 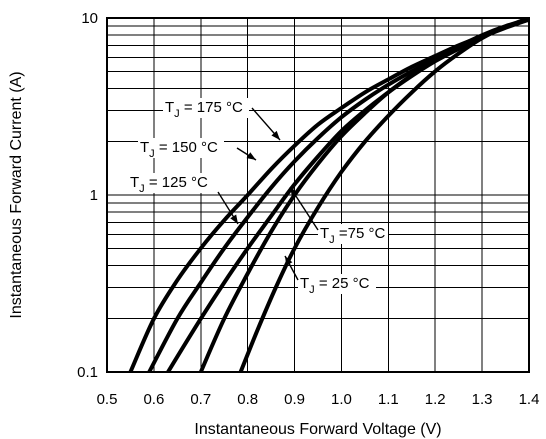 I want to click on curve-label-text: TJ =75 °C, so click(x=352, y=235).